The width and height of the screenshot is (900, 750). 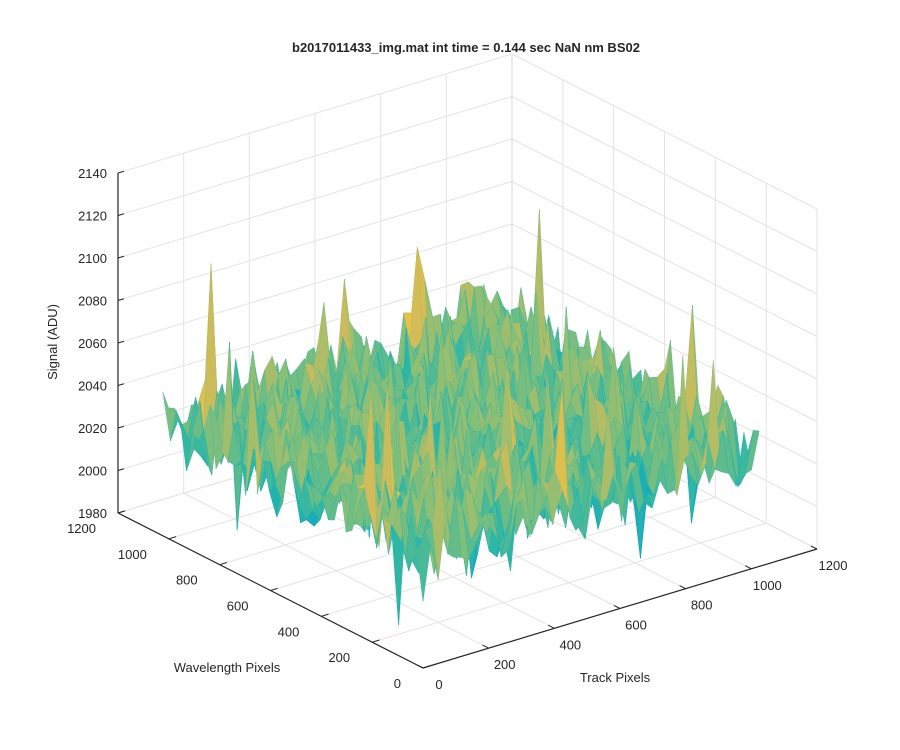 I want to click on y-tick-label: 0, so click(x=397, y=683).